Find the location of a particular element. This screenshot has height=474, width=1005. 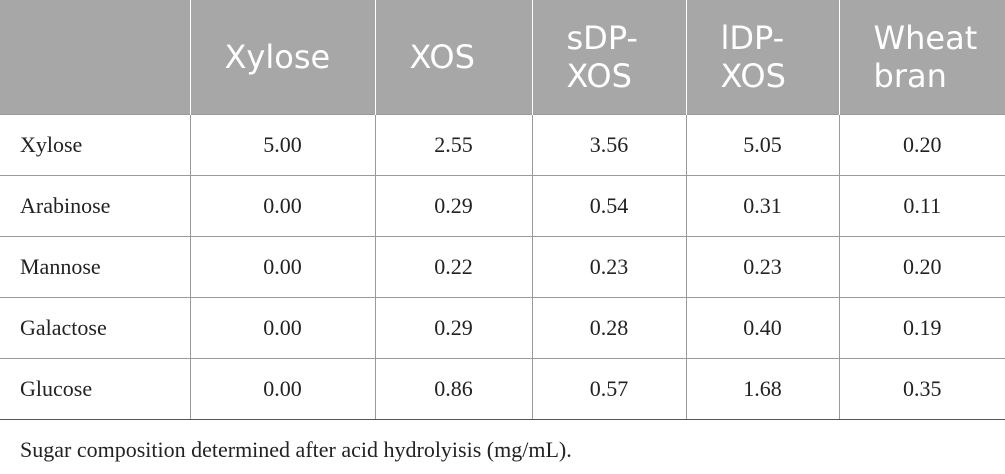

table-cell: 5.00 is located at coordinates (283, 144).